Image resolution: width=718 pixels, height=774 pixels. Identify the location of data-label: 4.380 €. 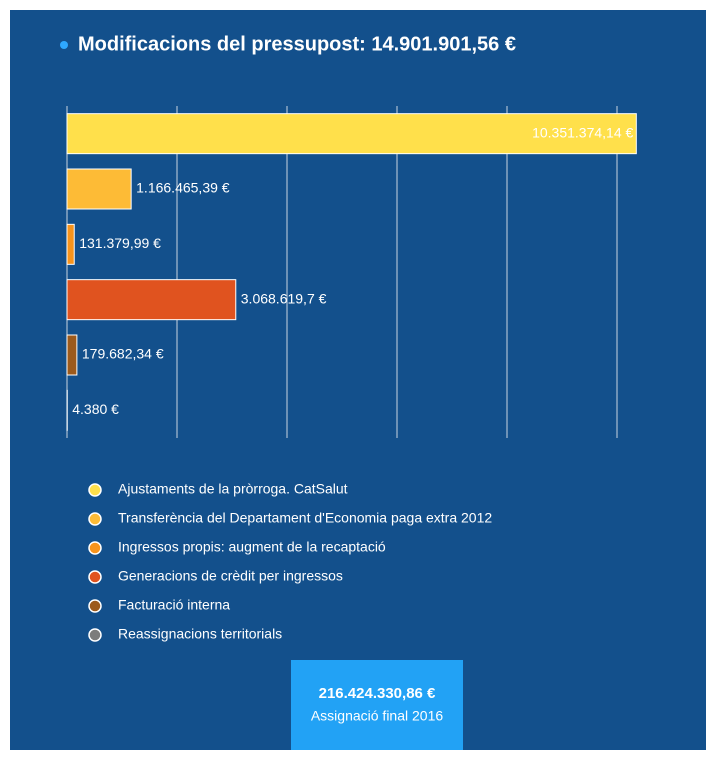
(95, 409).